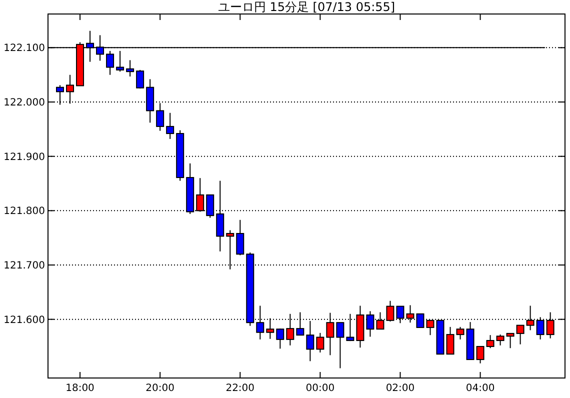 Image resolution: width=570 pixels, height=398 pixels. I want to click on x-tick-label: 22:00, so click(240, 388).